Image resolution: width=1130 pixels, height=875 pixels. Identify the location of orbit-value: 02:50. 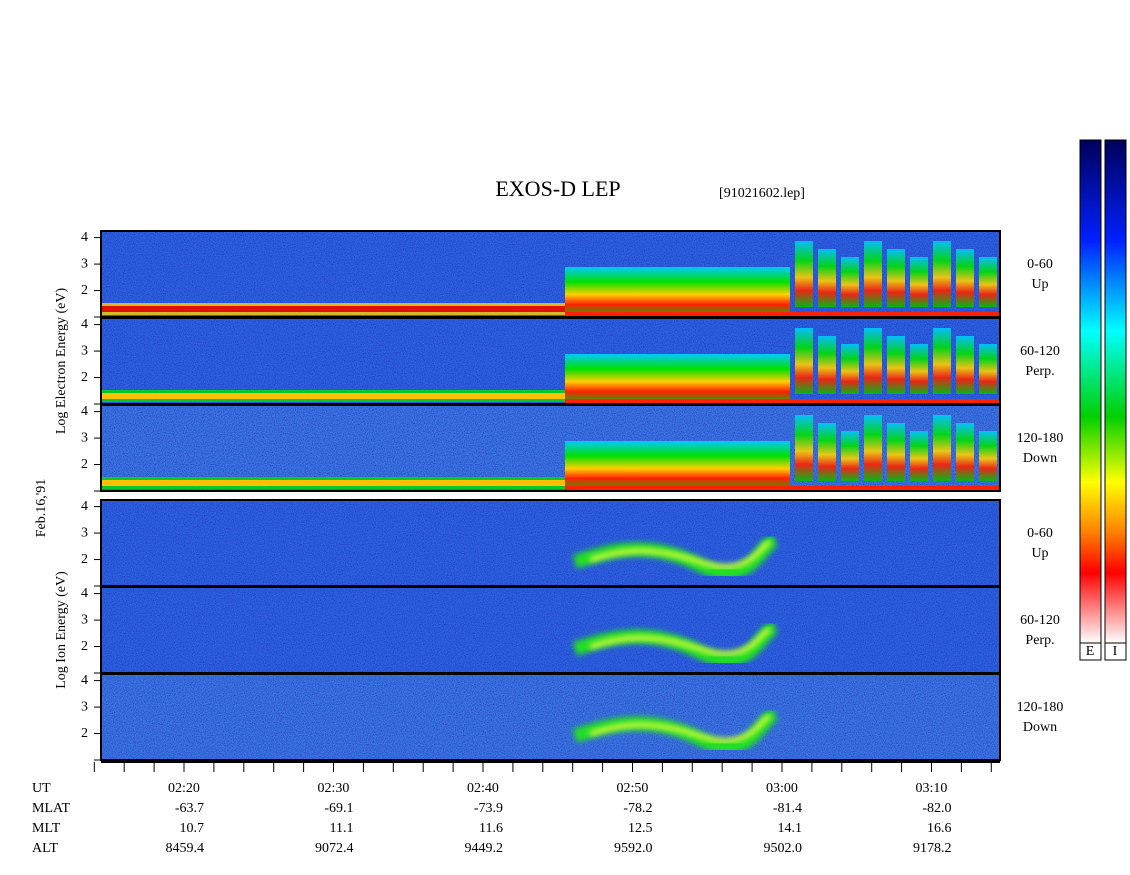
(633, 788).